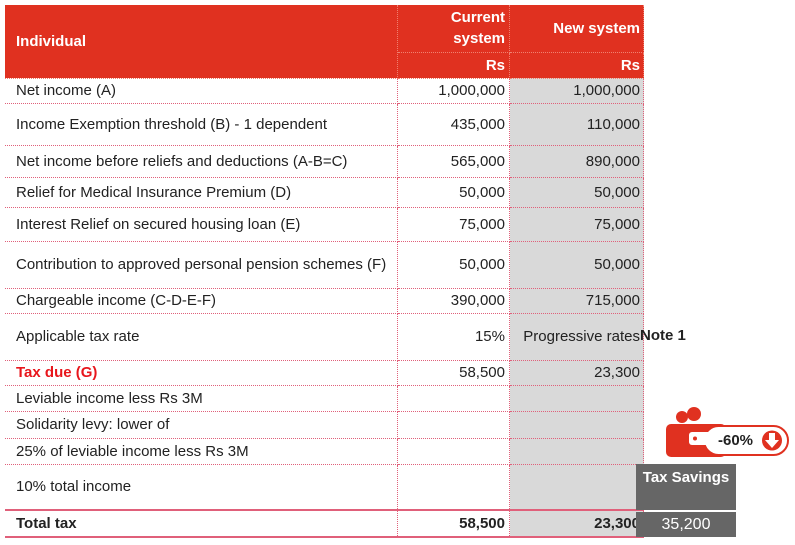  I want to click on current-value: 15%, so click(453, 337).